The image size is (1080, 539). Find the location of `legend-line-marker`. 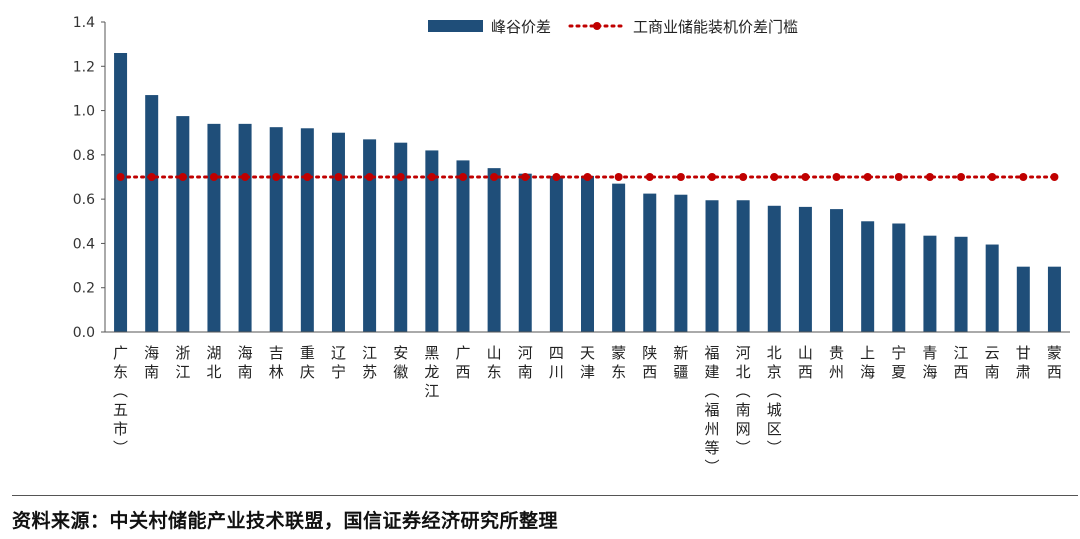

legend-line-marker is located at coordinates (597, 26).